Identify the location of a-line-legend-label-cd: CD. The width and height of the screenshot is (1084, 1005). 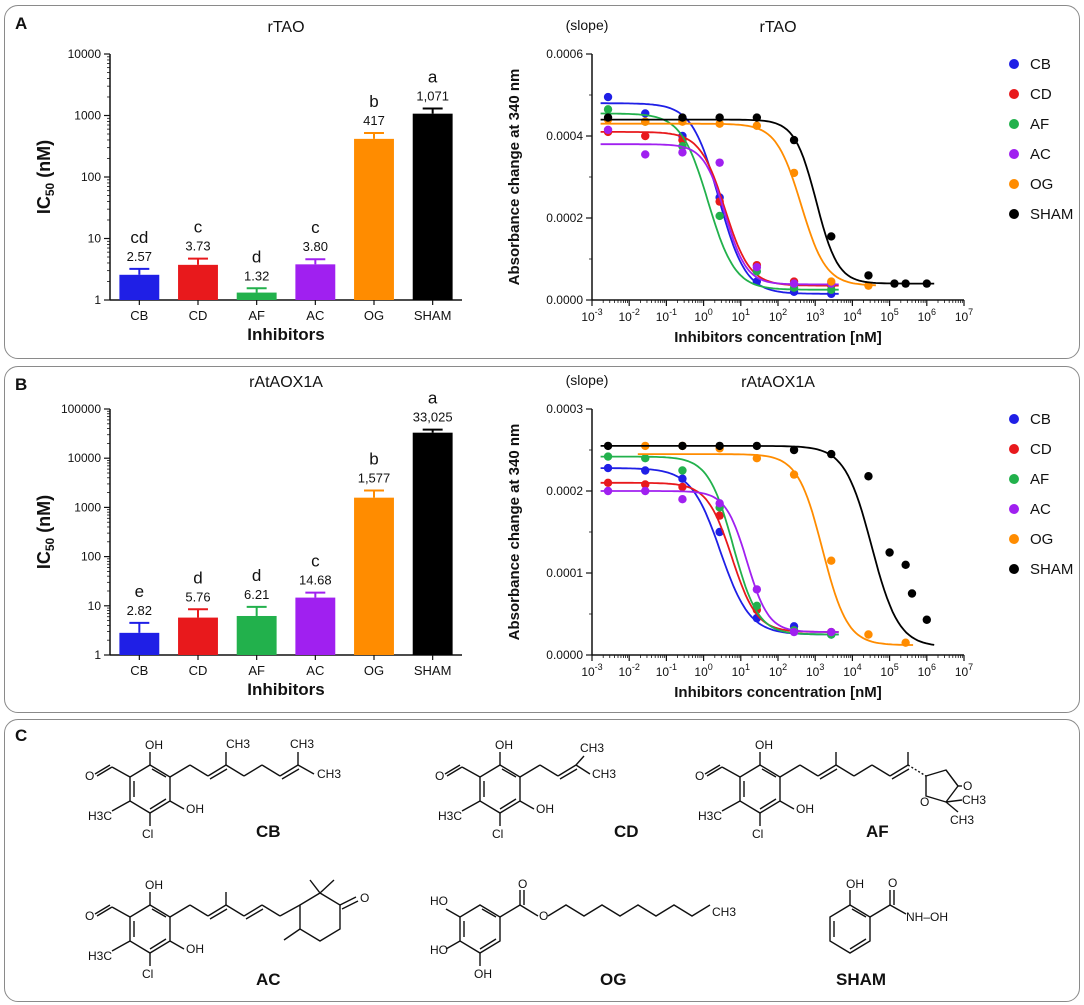
(1041, 94).